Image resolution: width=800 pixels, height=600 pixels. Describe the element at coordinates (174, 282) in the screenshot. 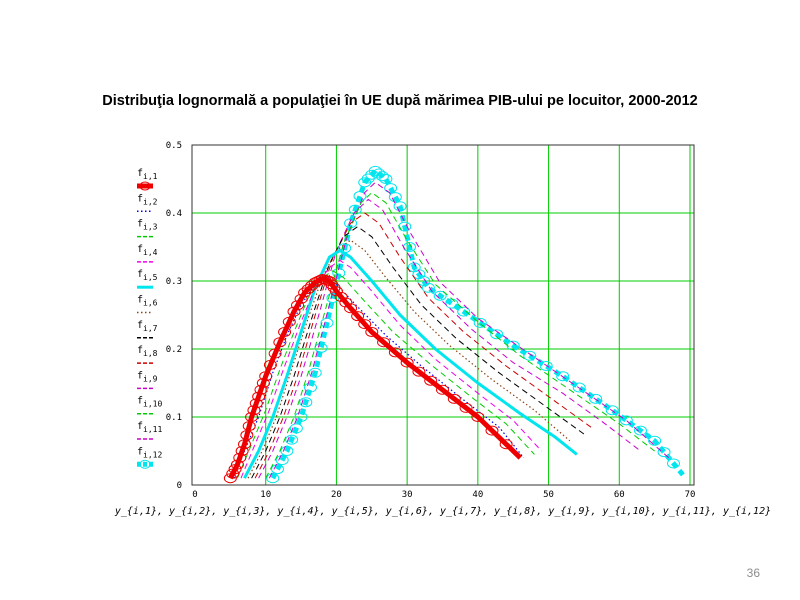

I see `y-tick-label: 0.3` at that location.